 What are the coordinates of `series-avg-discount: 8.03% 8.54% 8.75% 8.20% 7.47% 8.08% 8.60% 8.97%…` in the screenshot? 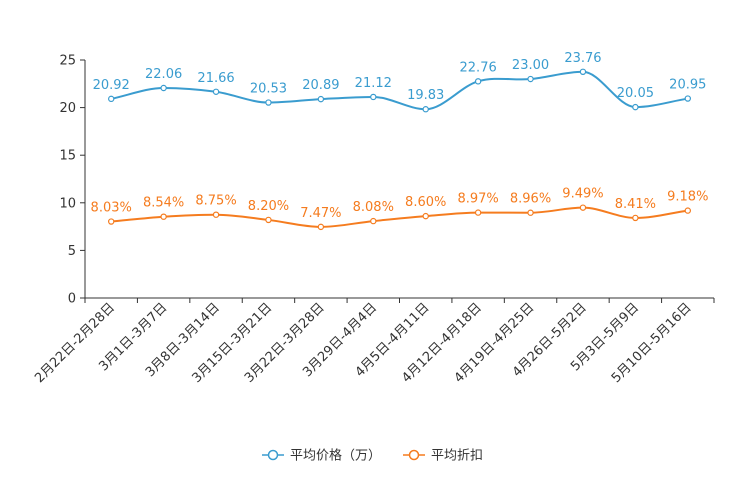 It's located at (399, 209).